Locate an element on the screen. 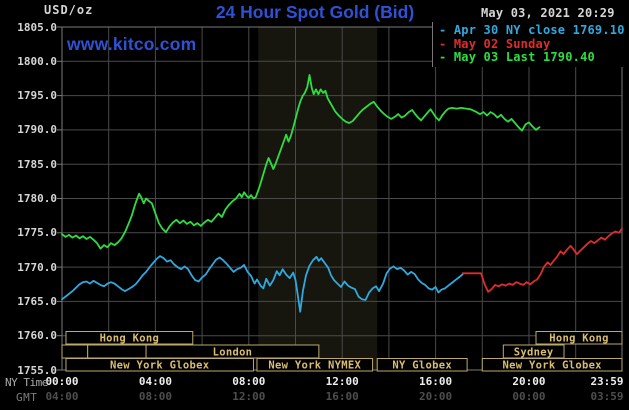 The height and width of the screenshot is (410, 629). ny-time-tick-label: 20:00 is located at coordinates (529, 381).